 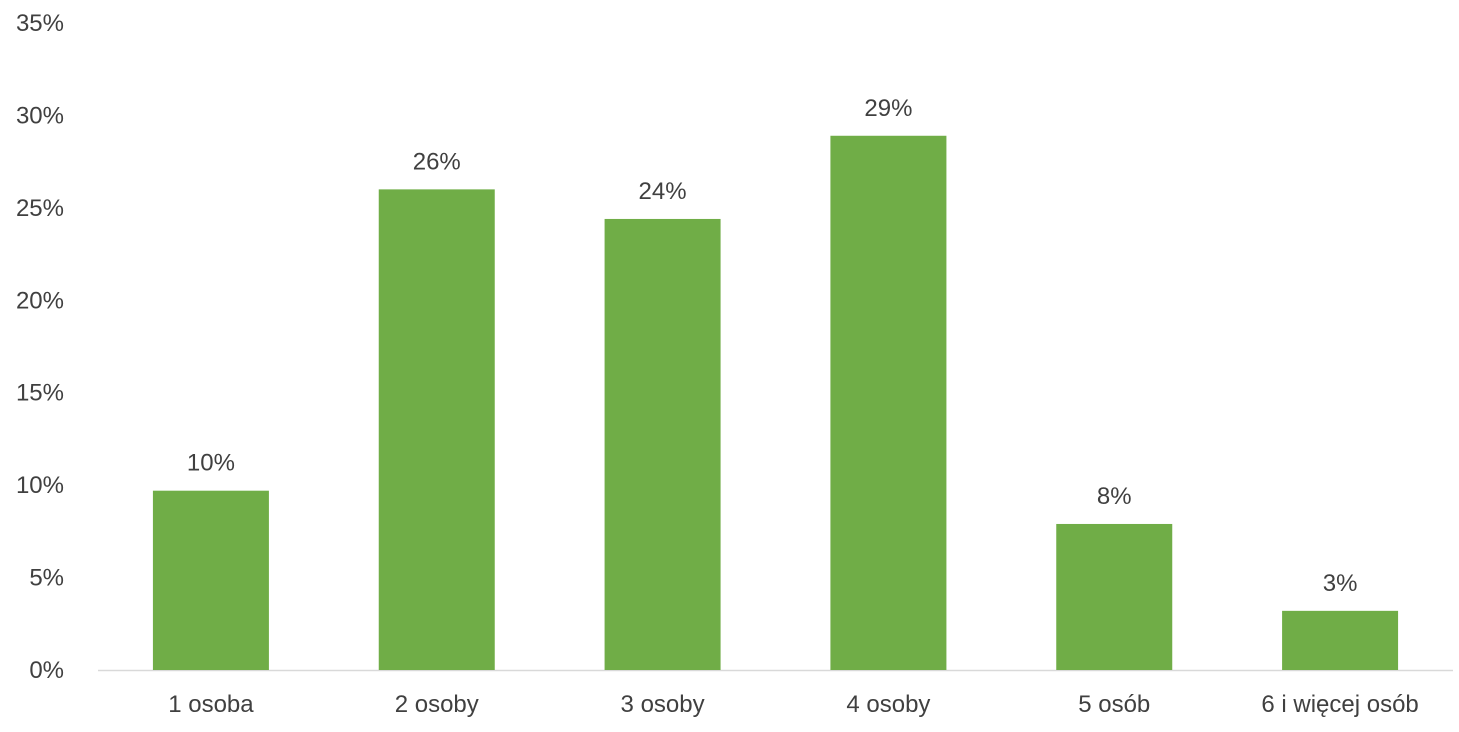 What do you see at coordinates (663, 704) in the screenshot?
I see `category-label: 3 osoby` at bounding box center [663, 704].